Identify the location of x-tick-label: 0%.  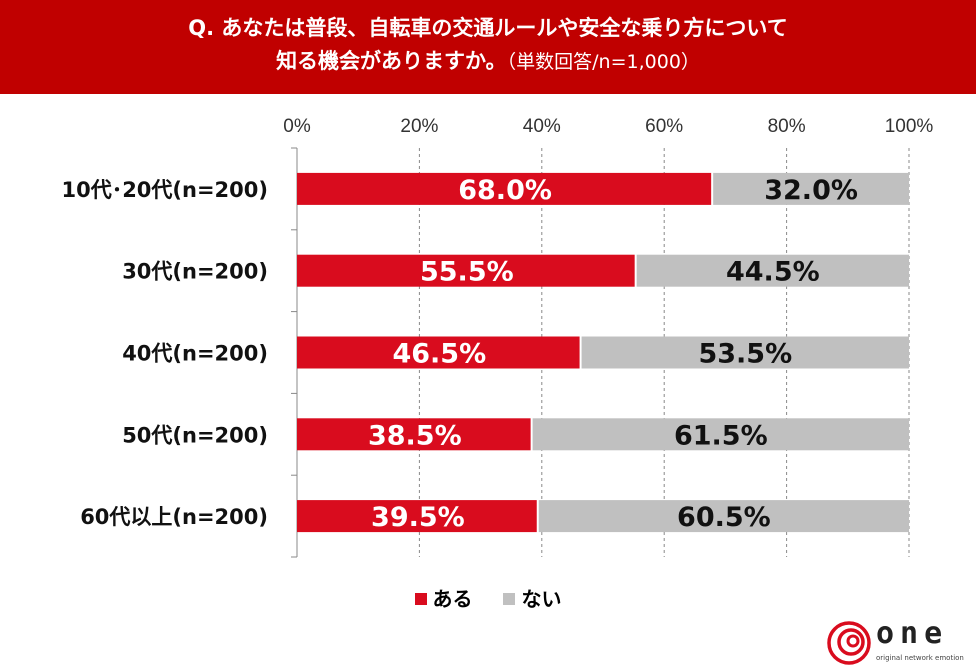
(297, 126).